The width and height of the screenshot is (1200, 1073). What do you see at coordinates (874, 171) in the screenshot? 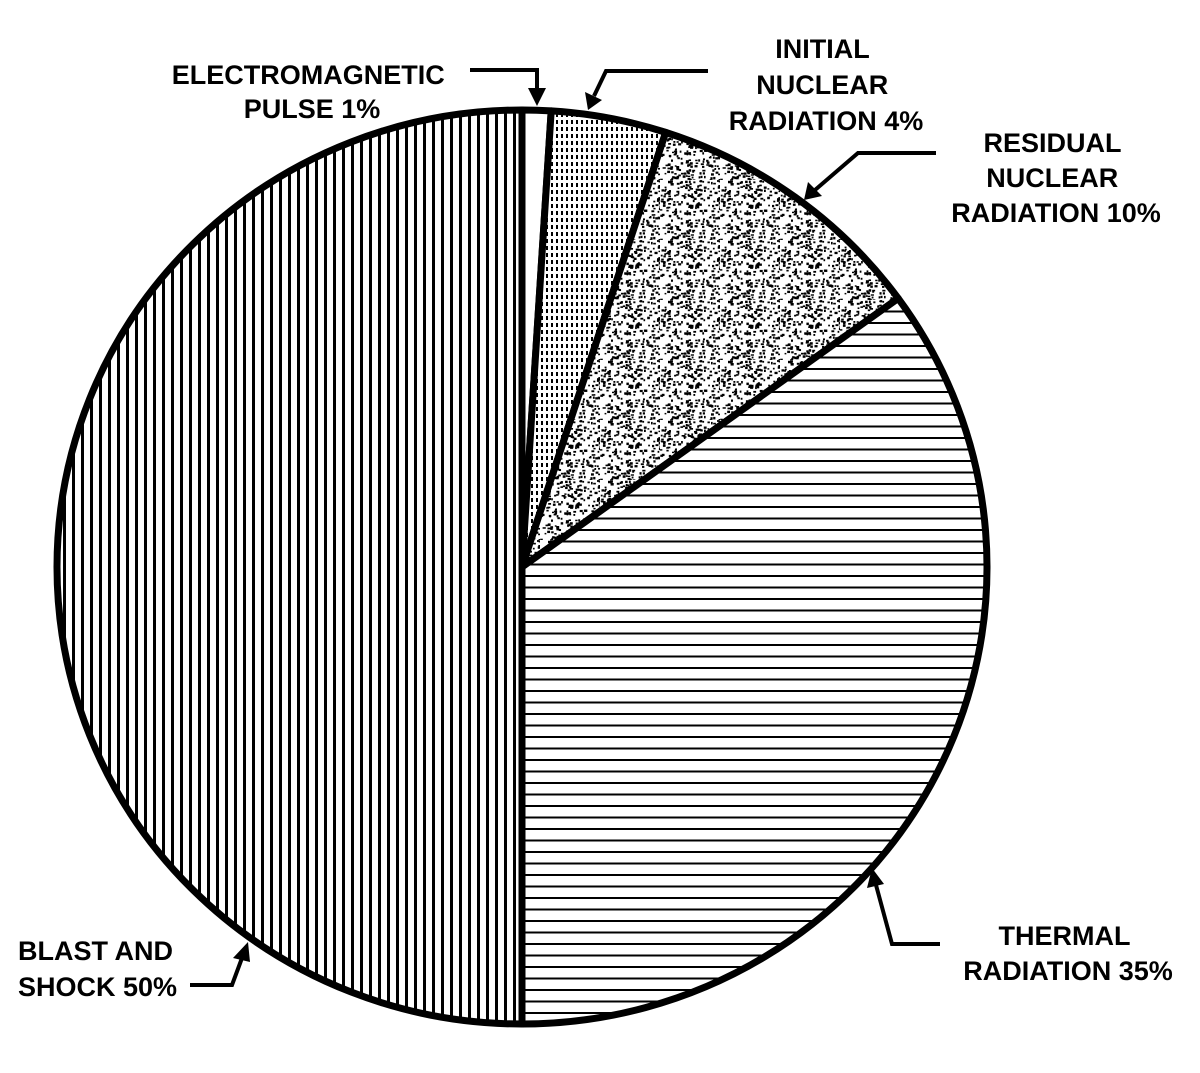
I see `leader-residual` at bounding box center [874, 171].